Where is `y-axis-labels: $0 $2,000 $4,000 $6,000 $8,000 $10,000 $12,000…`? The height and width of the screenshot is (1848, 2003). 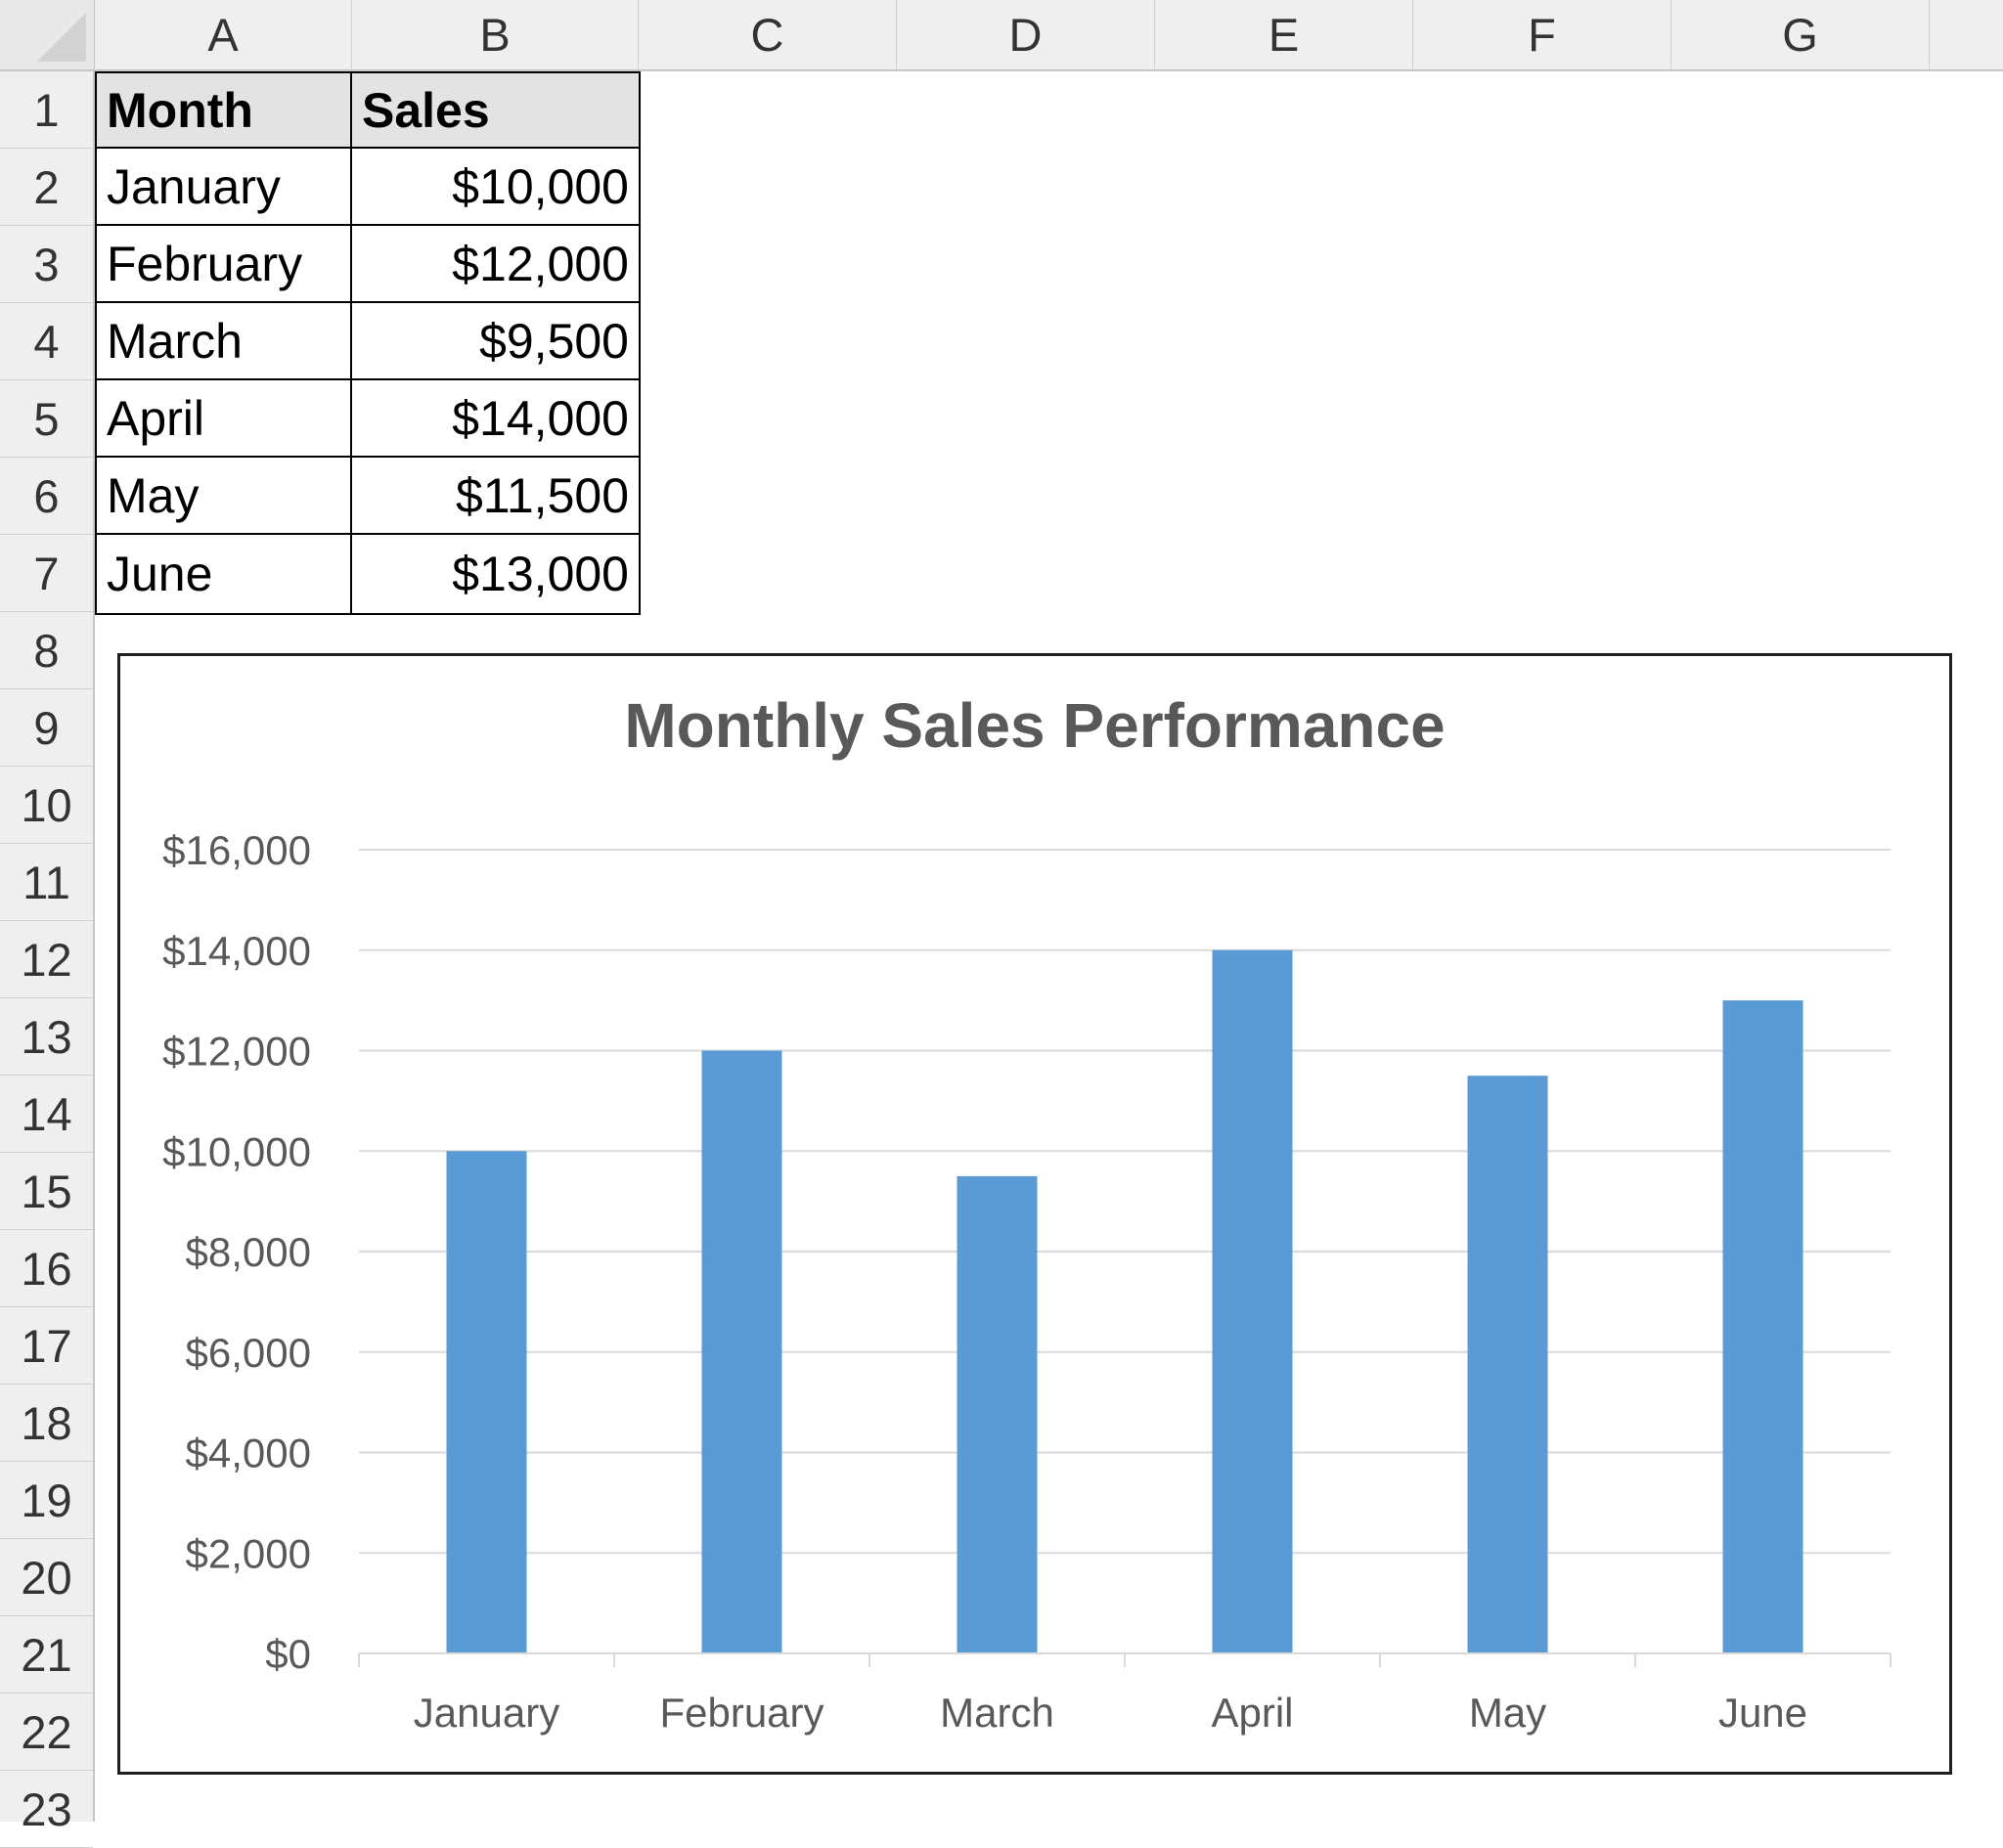
y-axis-labels: $0 $2,000 $4,000 $6,000 $8,000 $10,000 $12,000… is located at coordinates (237, 1252).